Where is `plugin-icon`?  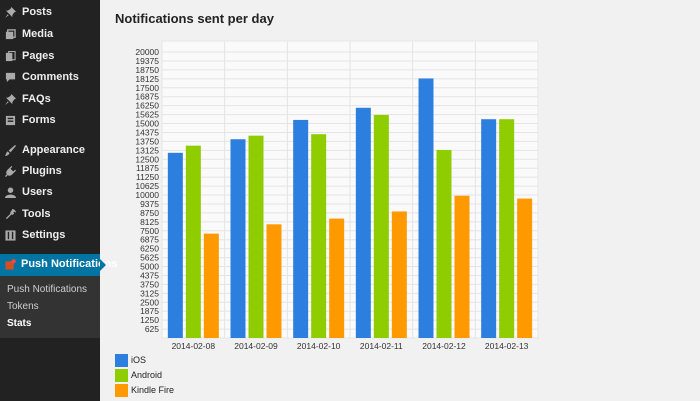
plugin-icon is located at coordinates (10, 171).